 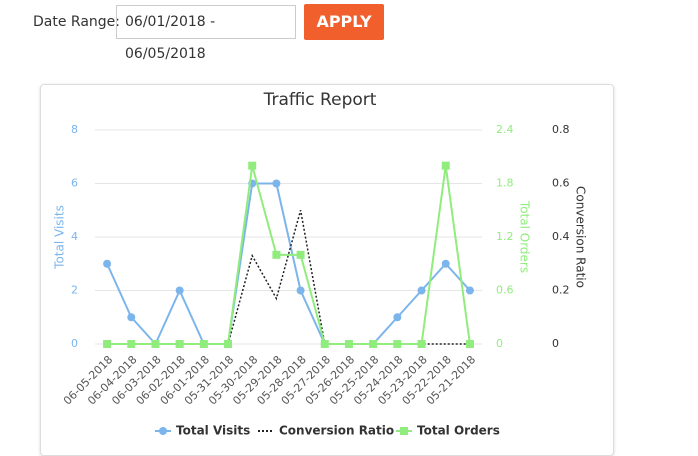 What do you see at coordinates (213, 431) in the screenshot?
I see `legend-label: Total Visits` at bounding box center [213, 431].